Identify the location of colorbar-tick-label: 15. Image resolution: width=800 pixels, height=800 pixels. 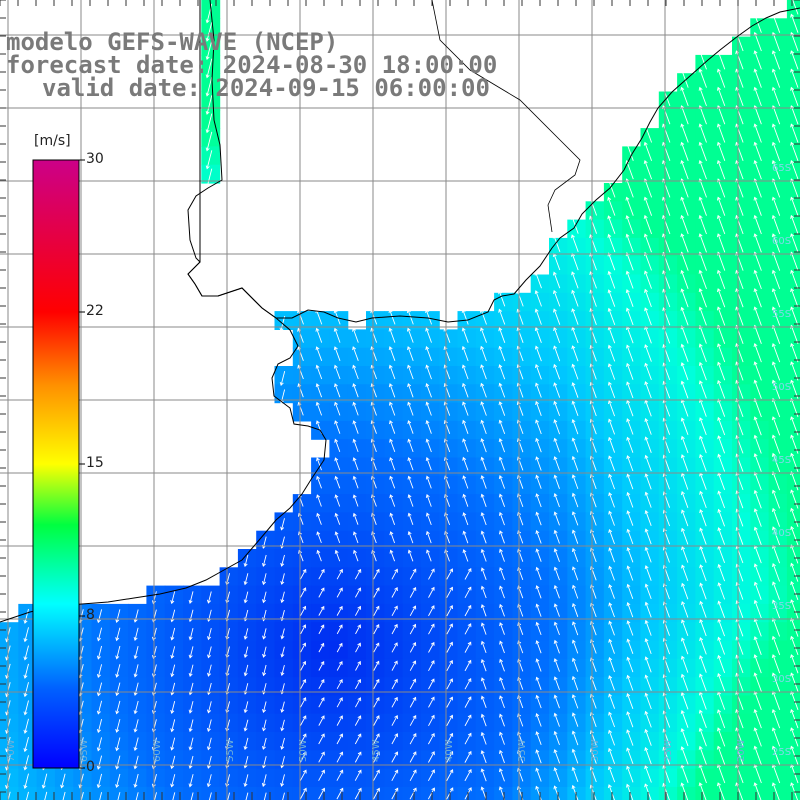
(95, 463).